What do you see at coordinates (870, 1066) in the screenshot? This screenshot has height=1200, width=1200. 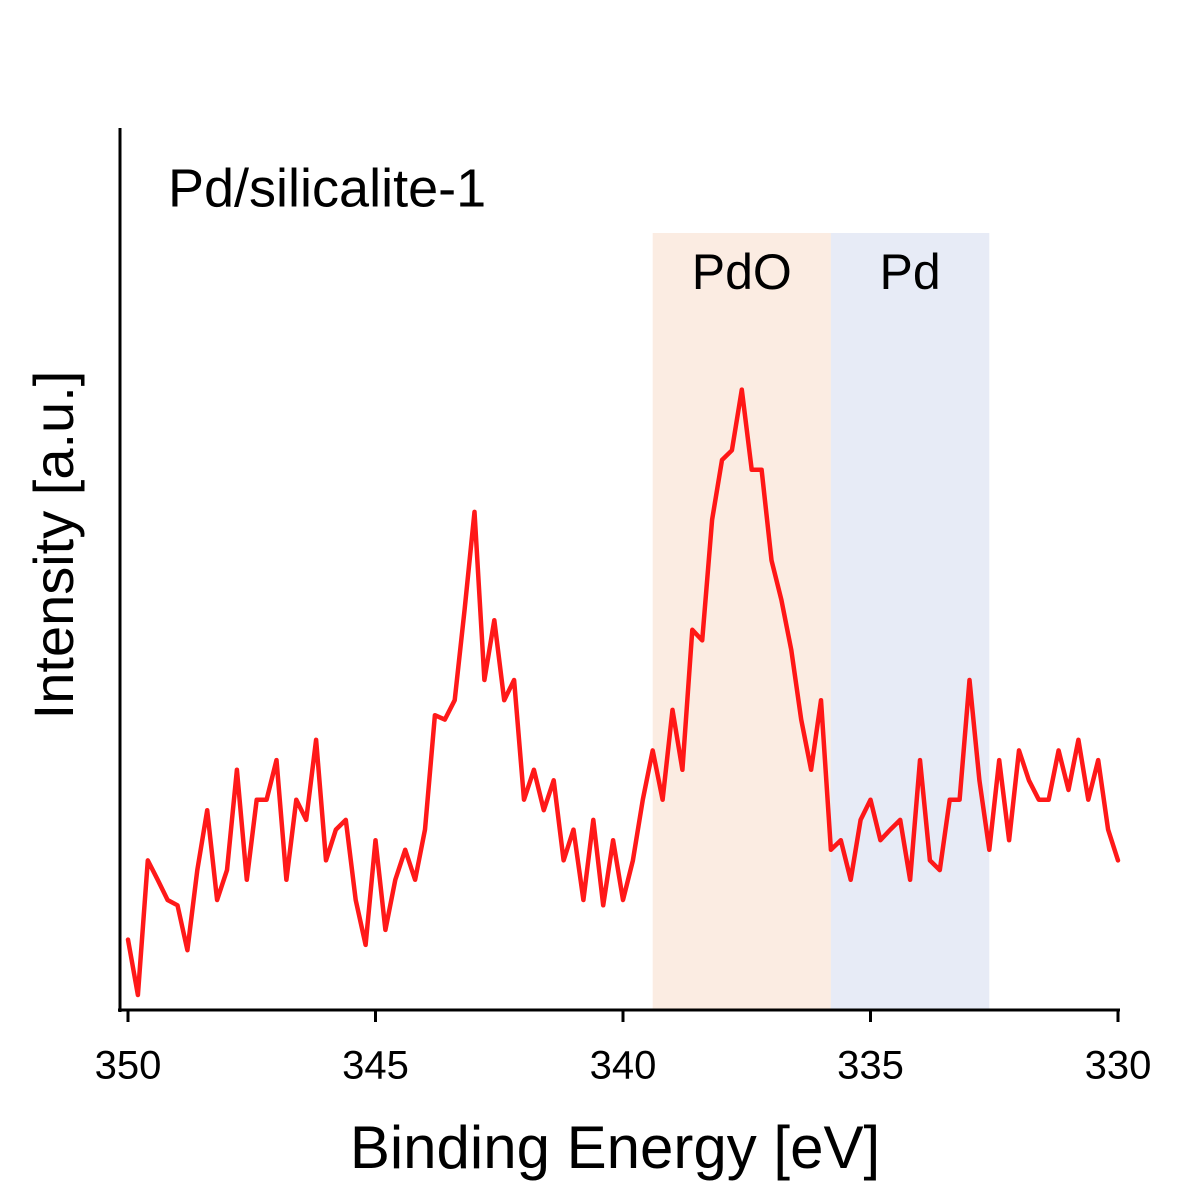 I see `x-tick-label: 335` at bounding box center [870, 1066].